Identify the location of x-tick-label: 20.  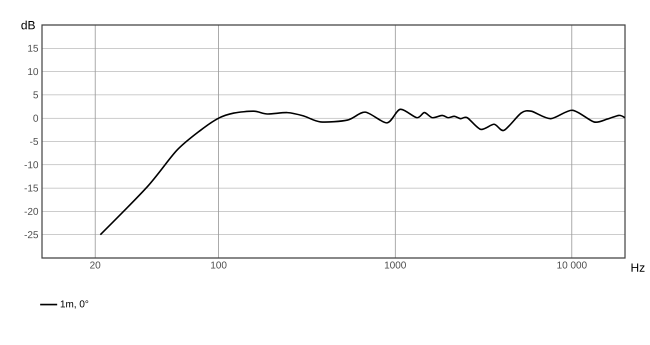
(95, 265).